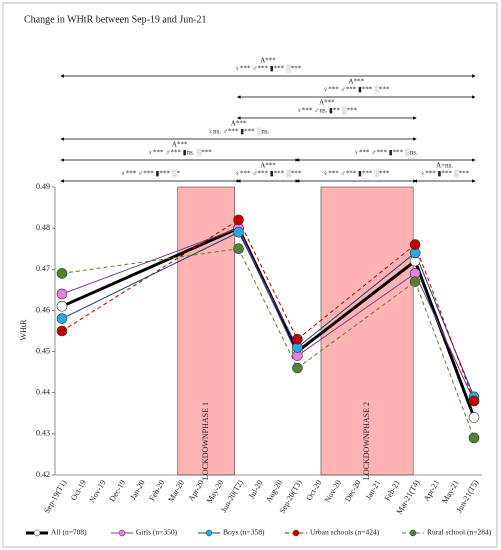  What do you see at coordinates (43, 433) in the screenshot?
I see `y-tick-label: 0.43` at bounding box center [43, 433].